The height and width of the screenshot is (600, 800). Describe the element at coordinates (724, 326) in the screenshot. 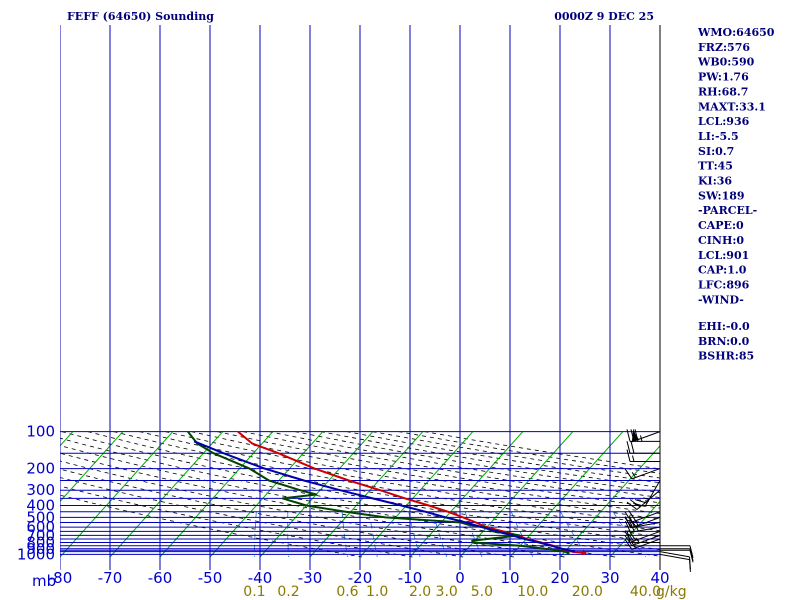

I see `wind-index-line: EHI:-0.0` at that location.